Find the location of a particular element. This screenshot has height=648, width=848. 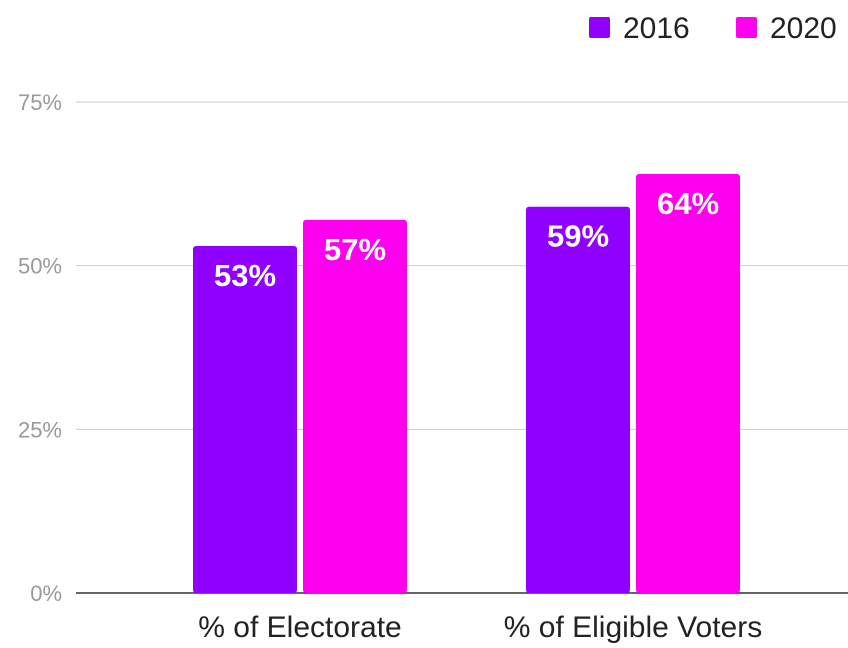

x-category-label: % of Eligible Voters is located at coordinates (633, 627).